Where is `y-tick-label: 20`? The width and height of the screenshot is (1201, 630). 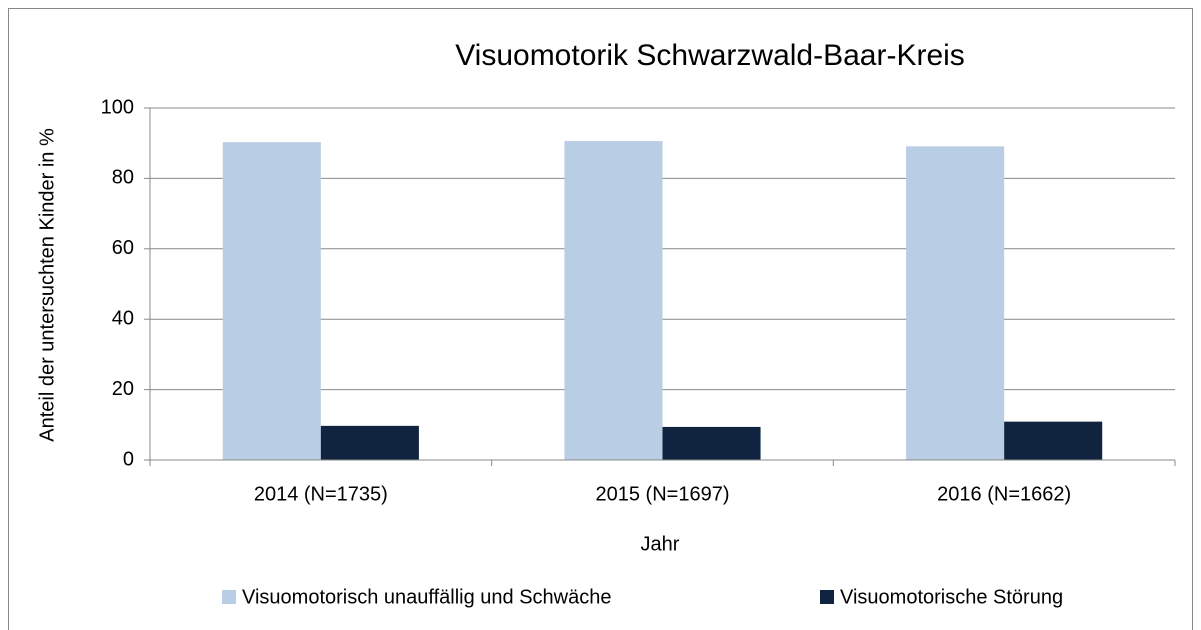
y-tick-label: 20 is located at coordinates (123, 389).